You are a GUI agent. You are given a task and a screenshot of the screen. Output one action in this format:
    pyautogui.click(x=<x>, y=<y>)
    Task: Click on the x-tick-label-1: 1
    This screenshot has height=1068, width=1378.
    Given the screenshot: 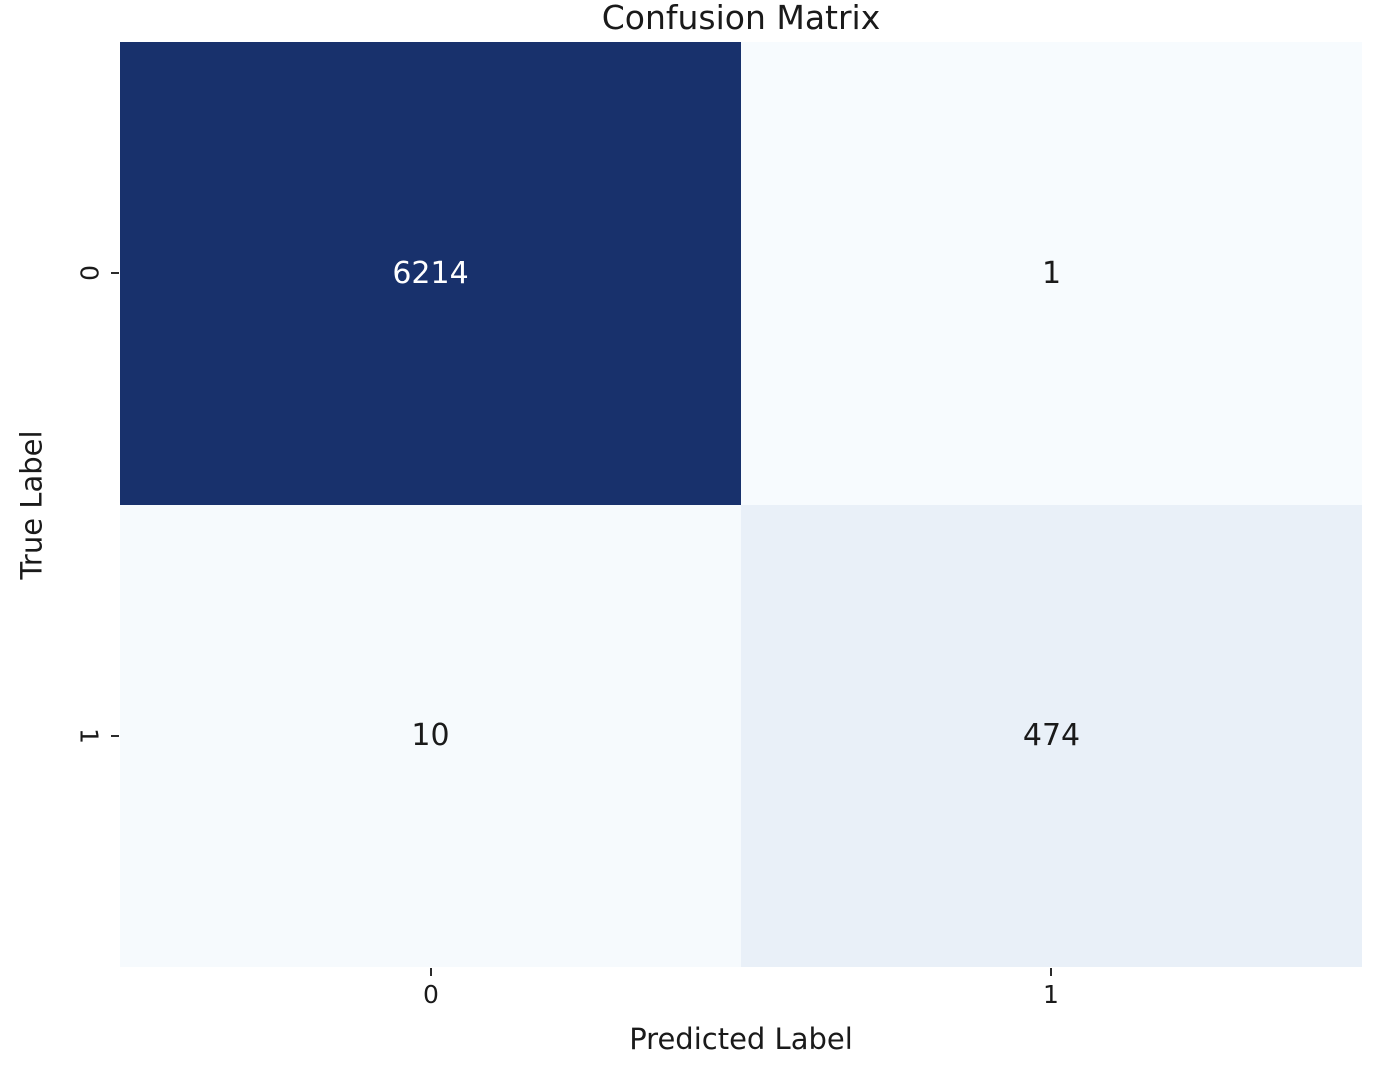 What is the action you would take?
    pyautogui.click(x=1051, y=994)
    